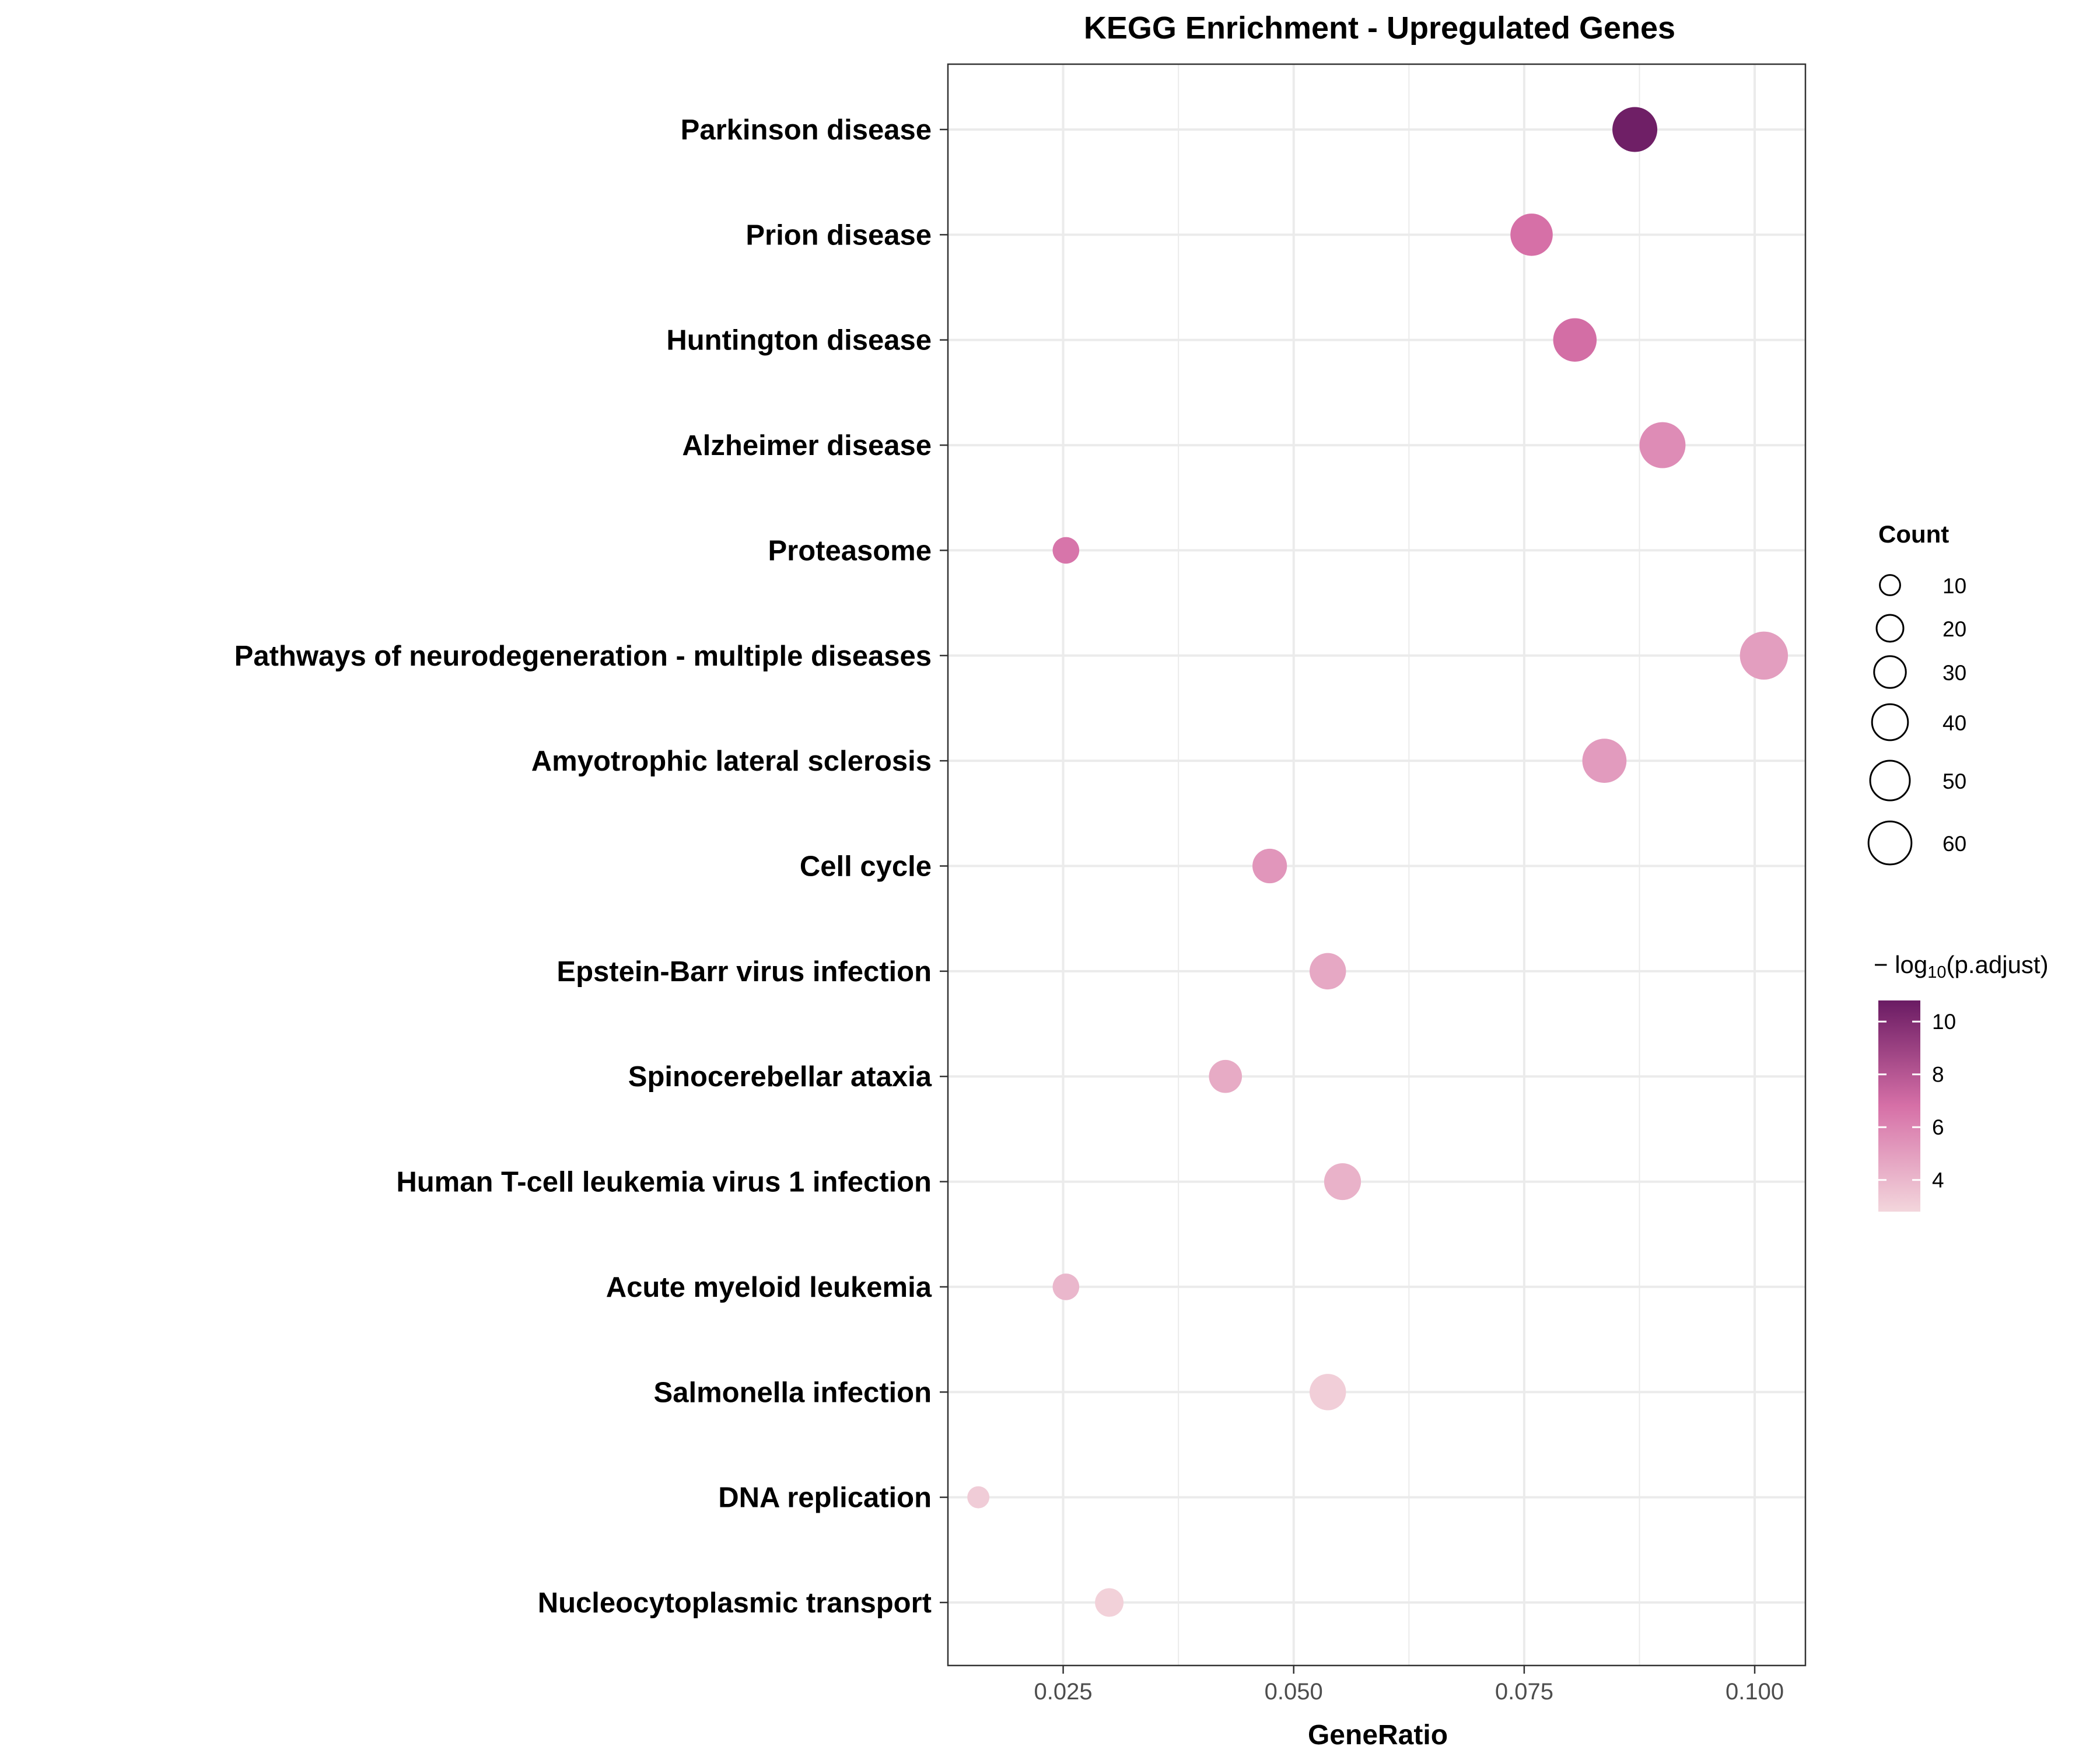 The width and height of the screenshot is (2100, 1753). Describe the element at coordinates (735, 1603) in the screenshot. I see `y-tick-label: Nucleocytoplasmic transport` at that location.